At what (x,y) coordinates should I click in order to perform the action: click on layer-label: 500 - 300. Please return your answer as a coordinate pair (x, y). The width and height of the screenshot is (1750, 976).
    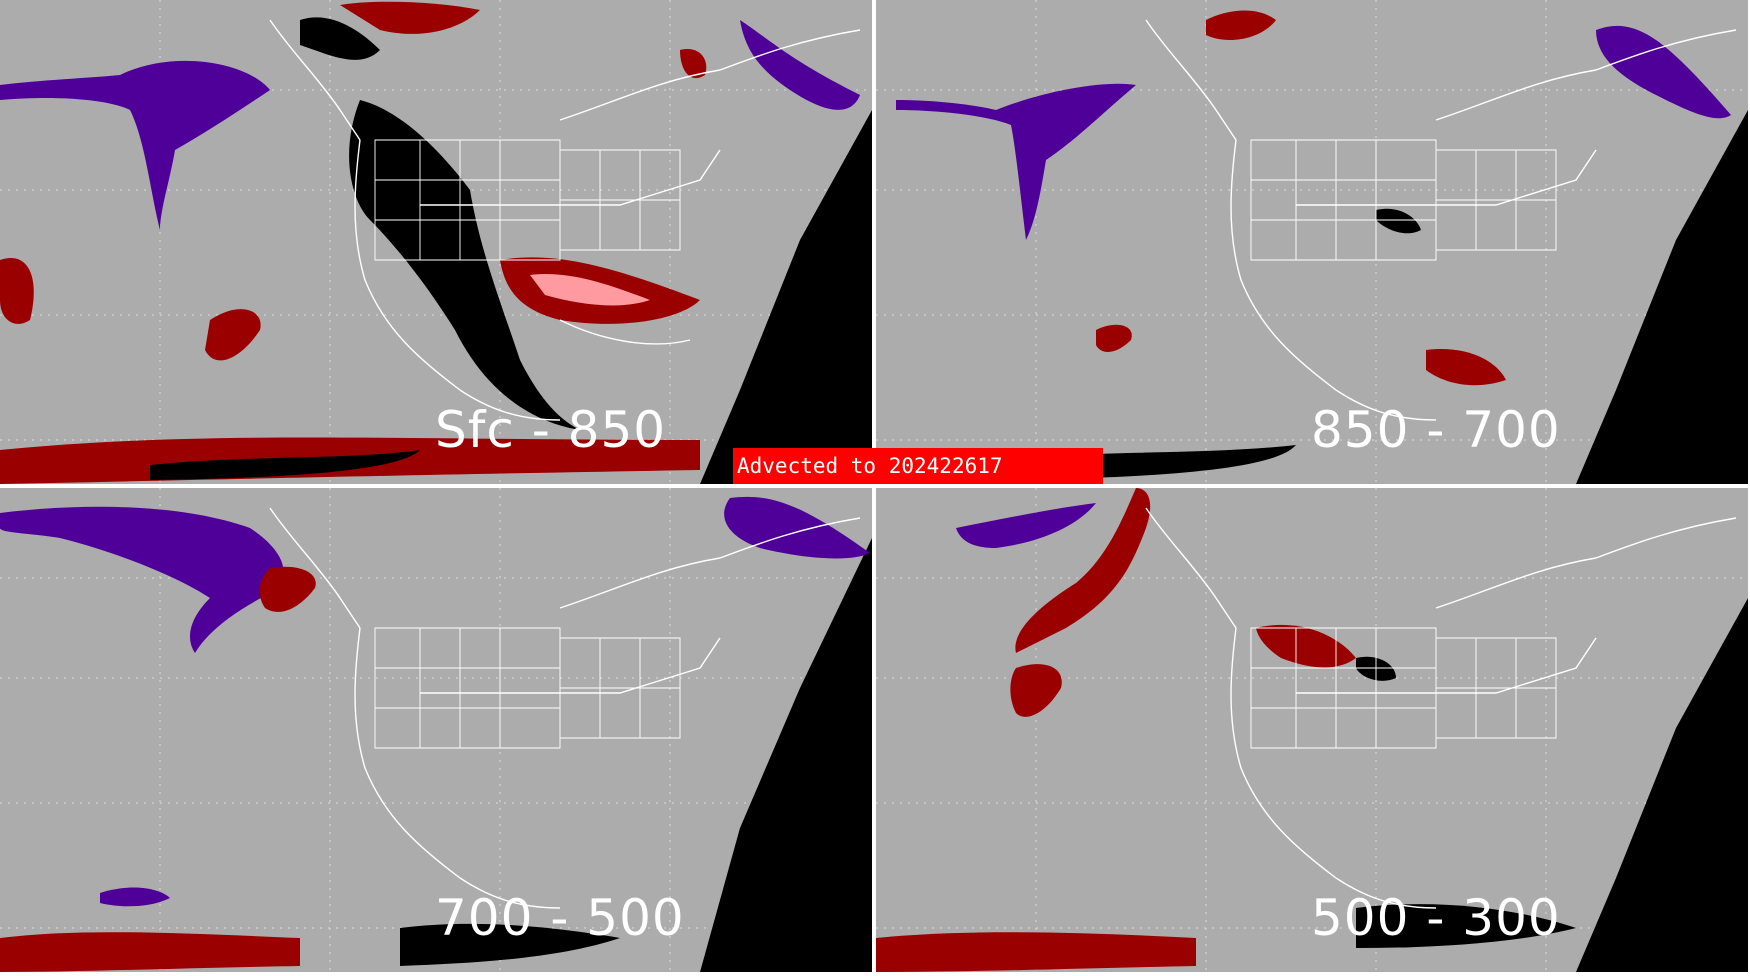
    Looking at the image, I should click on (1436, 918).